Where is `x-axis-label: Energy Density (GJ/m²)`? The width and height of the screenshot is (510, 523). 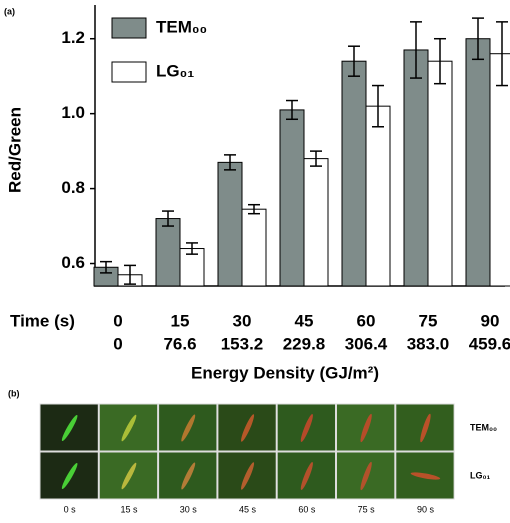
x-axis-label: Energy Density (GJ/m²) is located at coordinates (285, 372).